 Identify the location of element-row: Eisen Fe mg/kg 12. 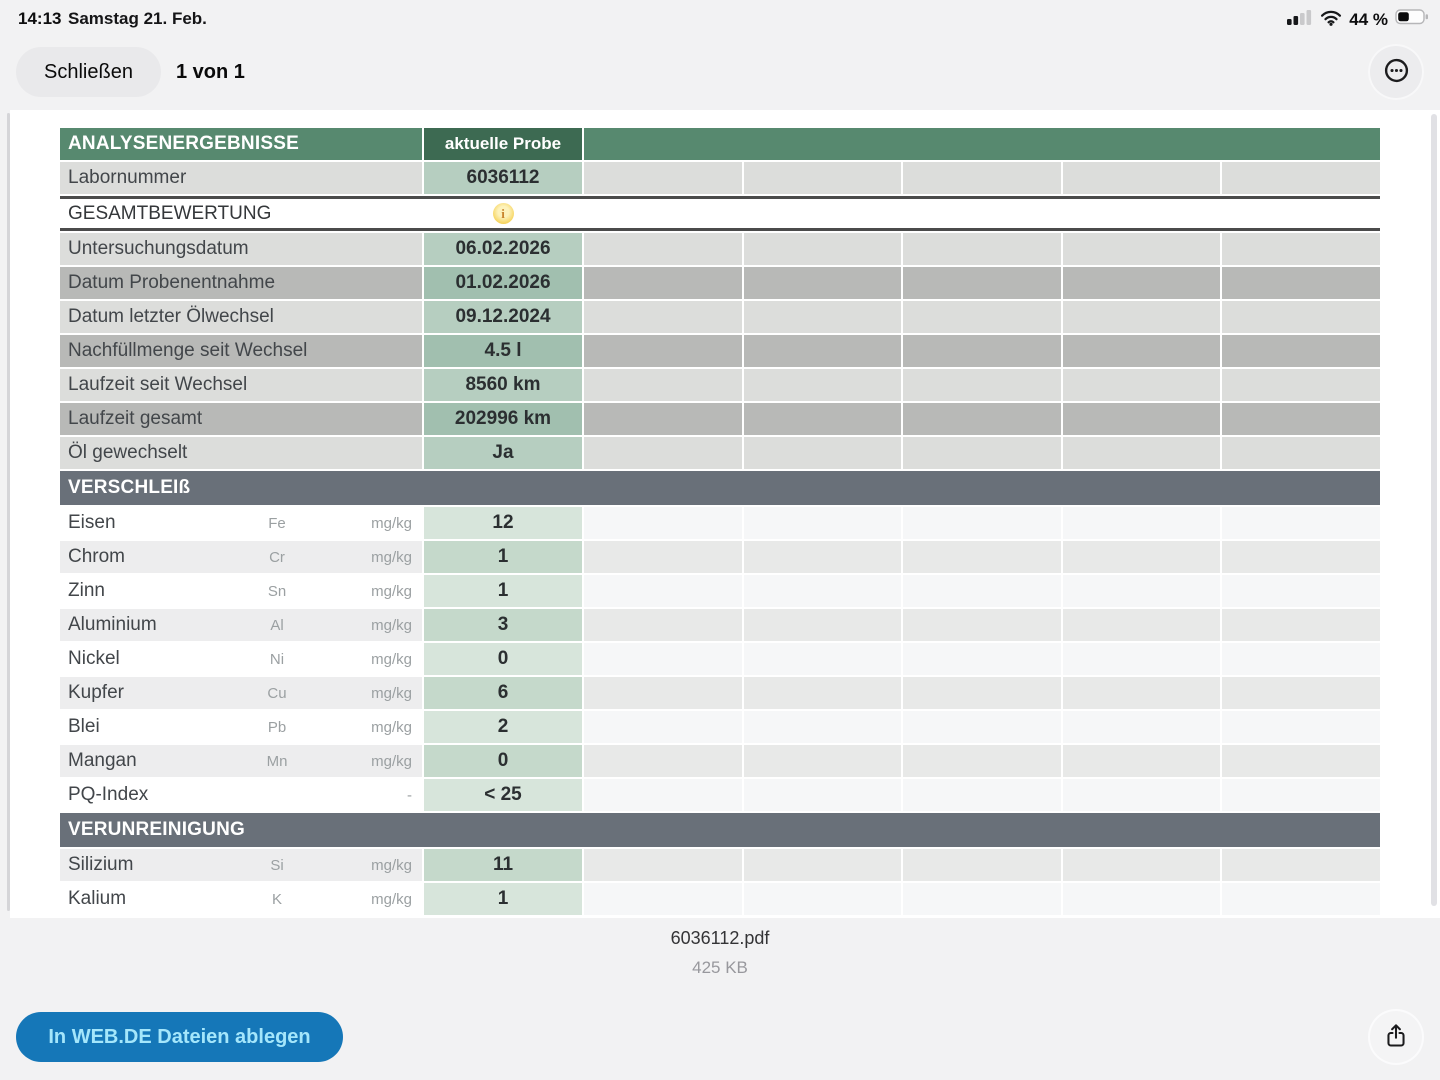
(720, 523).